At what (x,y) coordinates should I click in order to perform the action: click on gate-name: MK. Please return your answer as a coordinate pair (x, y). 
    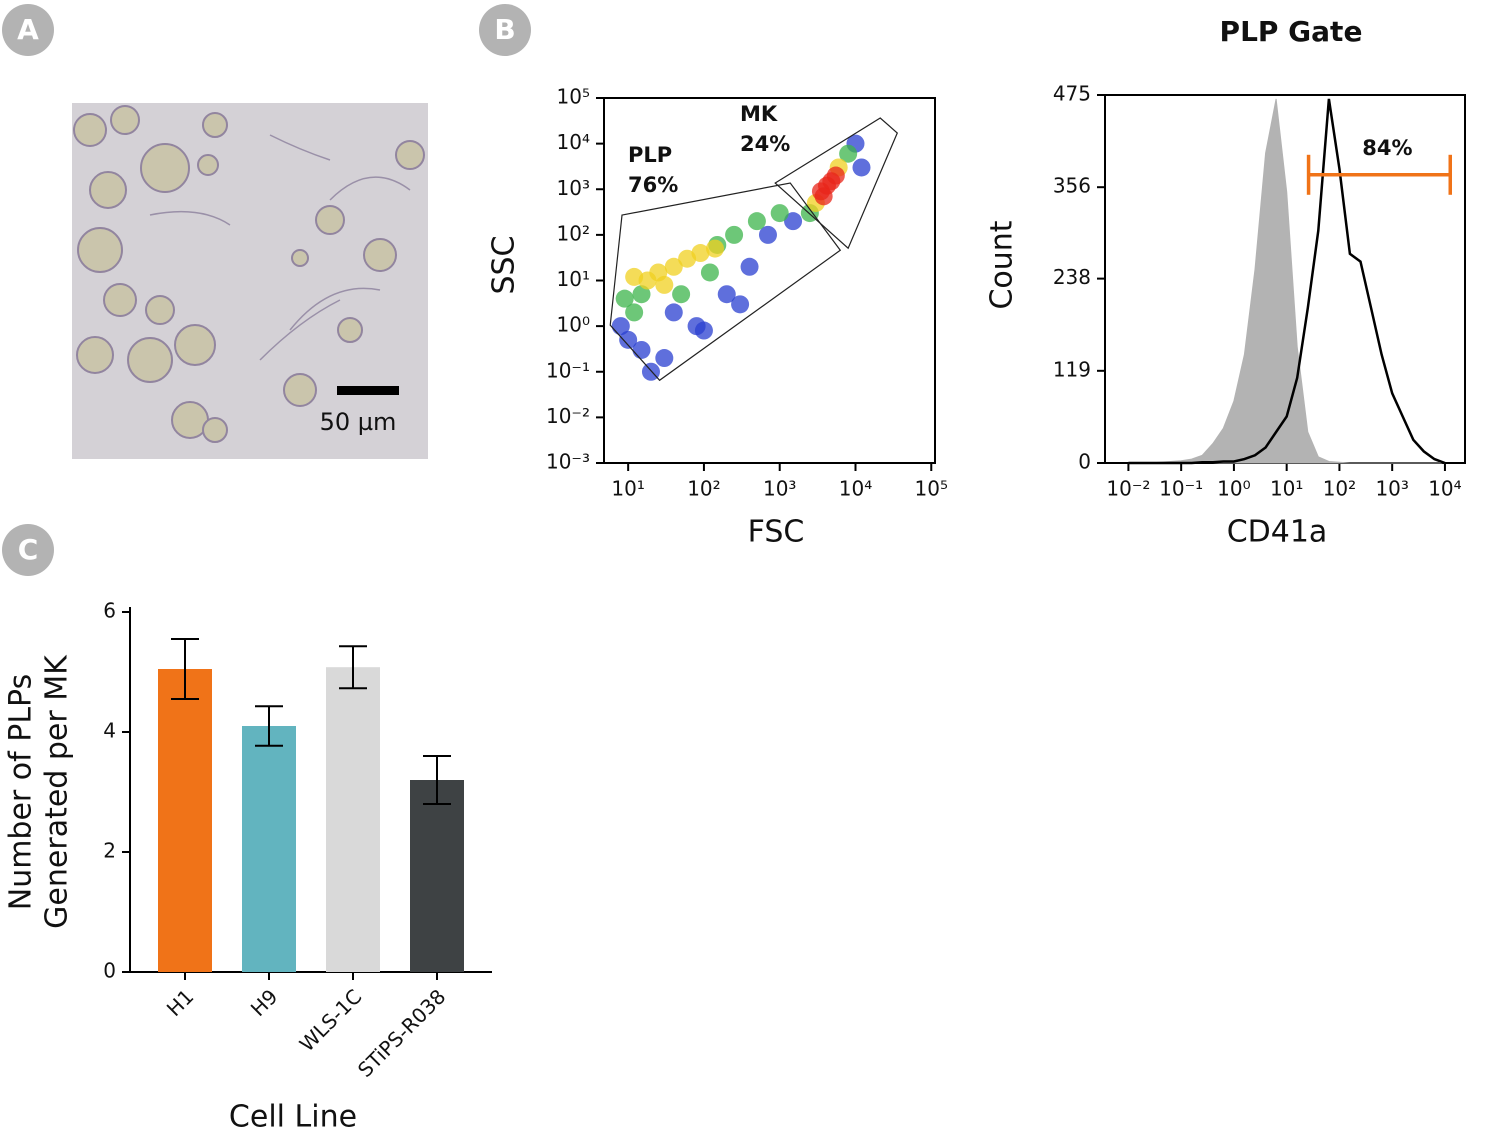
    Looking at the image, I should click on (759, 114).